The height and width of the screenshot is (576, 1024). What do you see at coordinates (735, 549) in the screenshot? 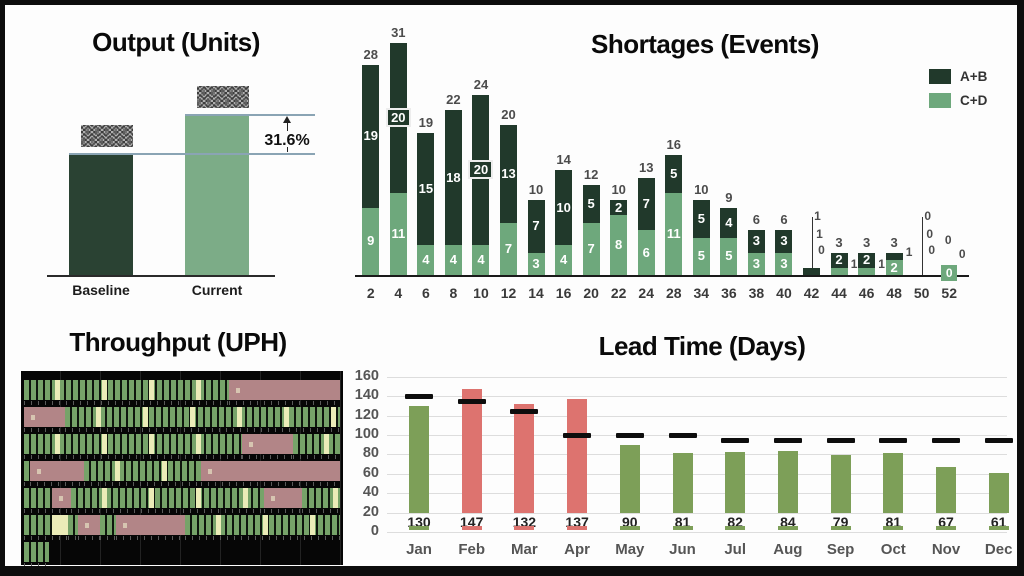
I see `leadtime-month-Jul: Jul` at bounding box center [735, 549].